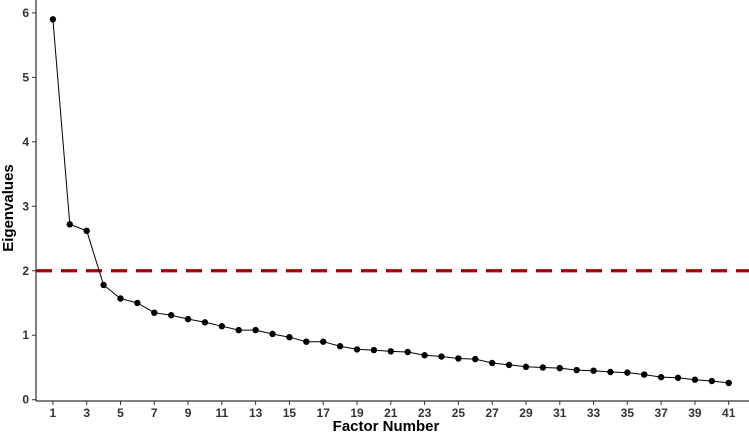  I want to click on y-tick-label: 2, so click(25, 271).